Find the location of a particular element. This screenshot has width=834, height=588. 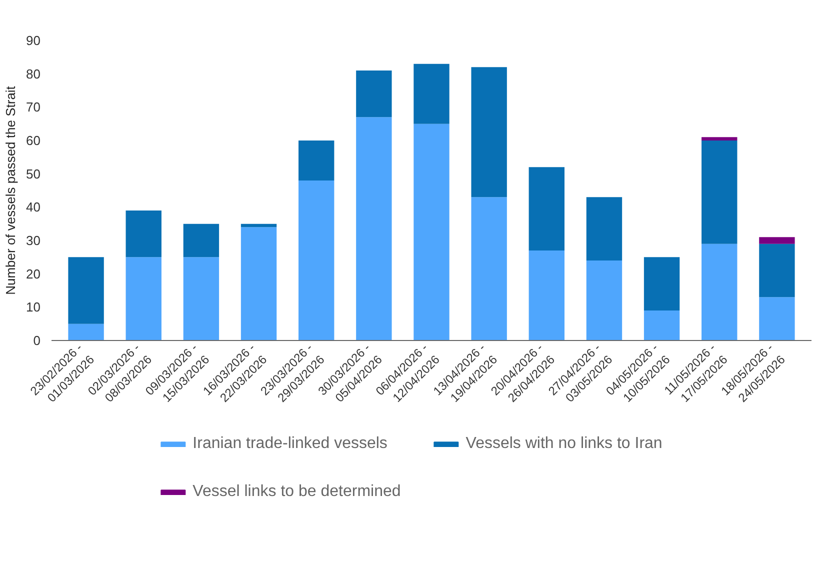

y-tick-label: 10 is located at coordinates (33, 307).